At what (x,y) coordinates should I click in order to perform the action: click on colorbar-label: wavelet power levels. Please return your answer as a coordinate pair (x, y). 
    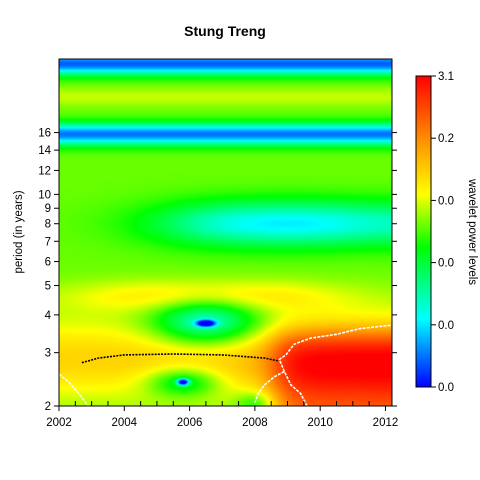
    Looking at the image, I should click on (472, 231).